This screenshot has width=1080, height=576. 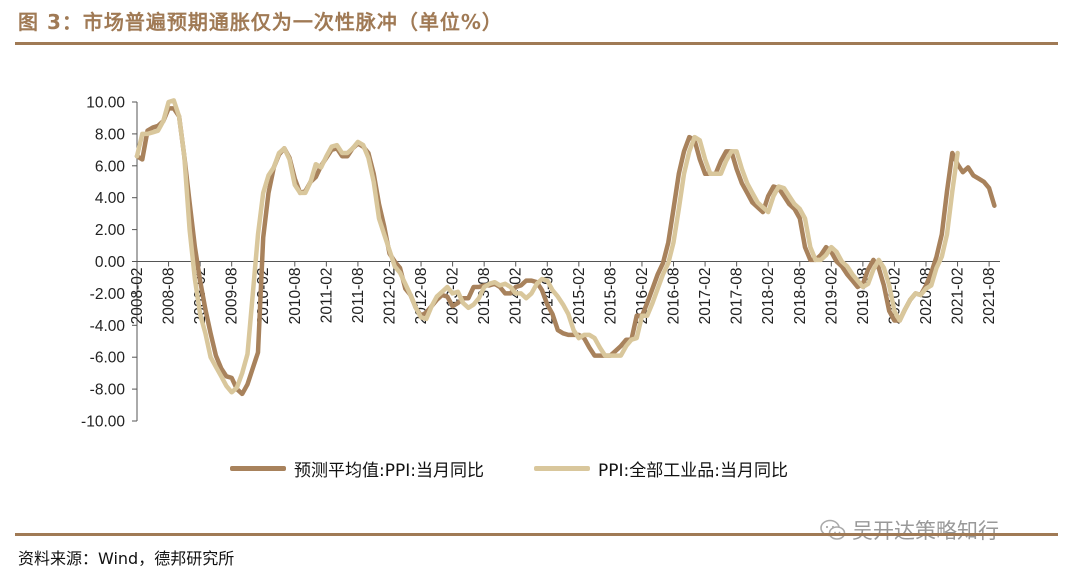 What do you see at coordinates (737, 296) in the screenshot?
I see `x-tick-label: 2017-08` at bounding box center [737, 296].